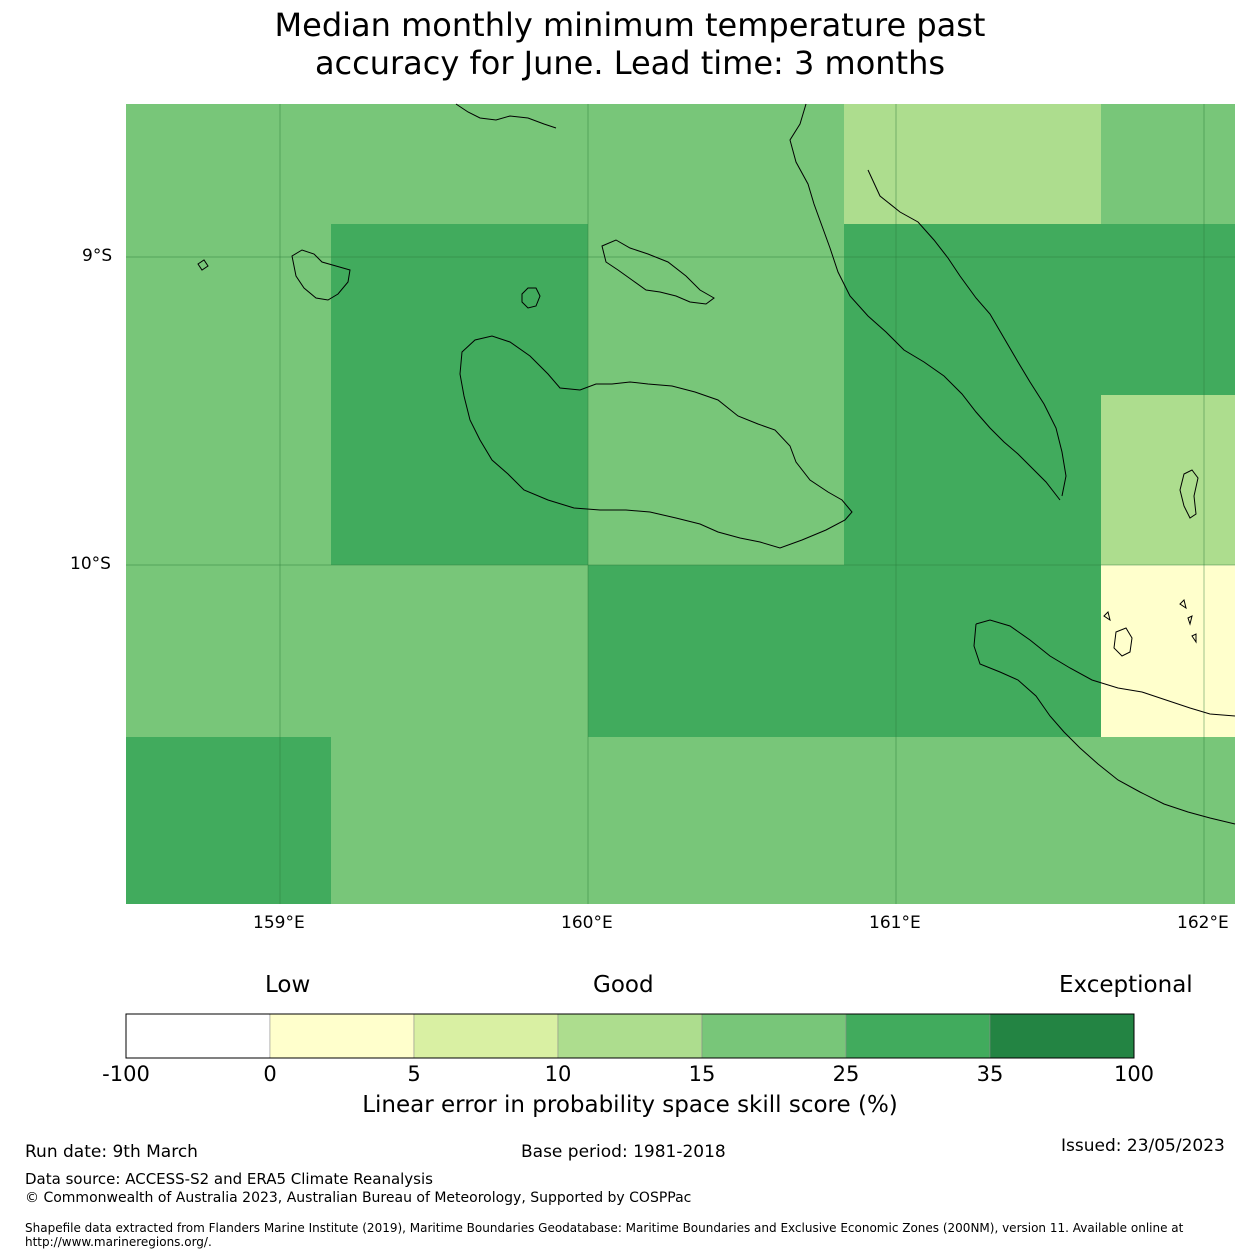 The height and width of the screenshot is (1260, 1260). What do you see at coordinates (90, 564) in the screenshot?
I see `lat-label-10s: 10°S` at bounding box center [90, 564].